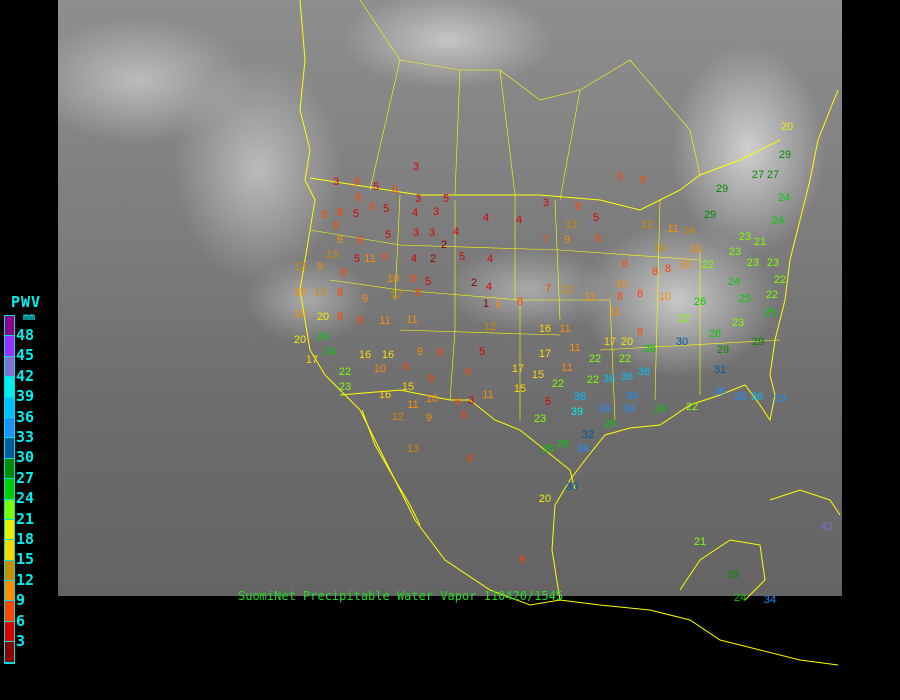 The image size is (900, 700). I want to click on station-pwv-label: 13, so click(413, 449).